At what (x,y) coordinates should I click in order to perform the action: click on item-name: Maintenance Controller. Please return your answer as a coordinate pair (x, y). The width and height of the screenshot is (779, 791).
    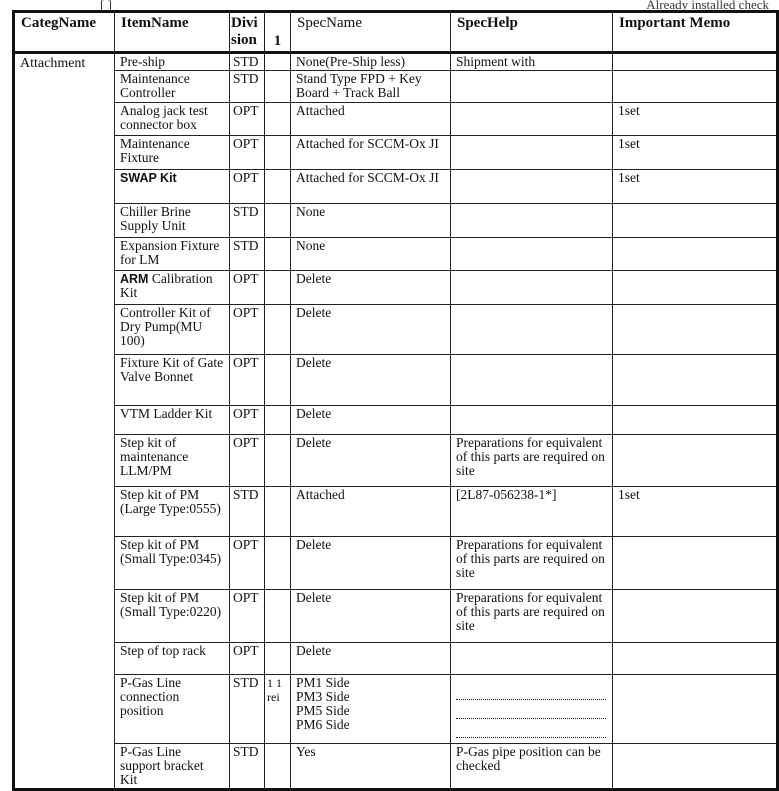
    Looking at the image, I should click on (172, 86).